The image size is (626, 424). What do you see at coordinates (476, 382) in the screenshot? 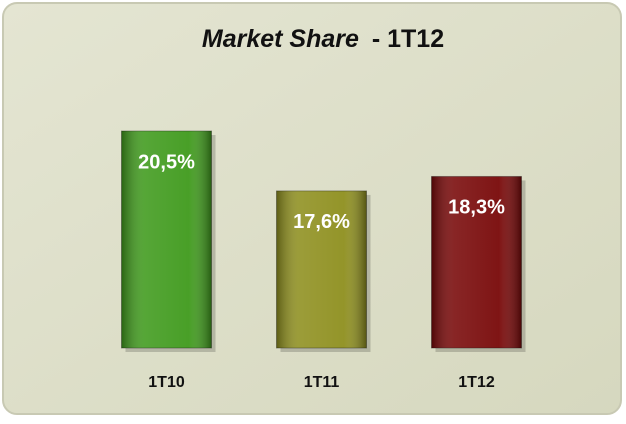
I see `x-tick-label: 1T12` at bounding box center [476, 382].